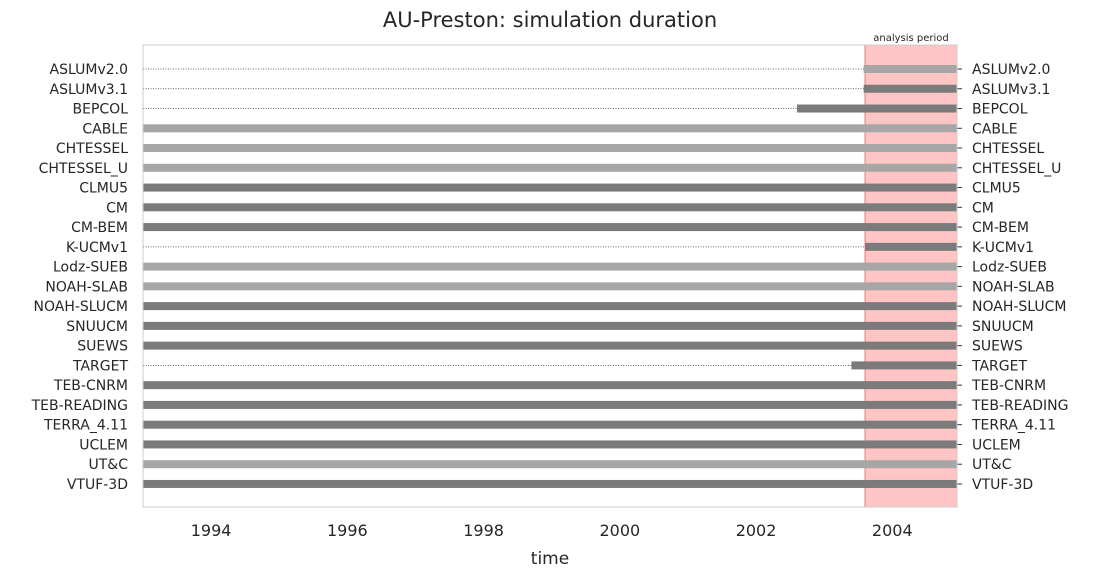 The image size is (1100, 583). What do you see at coordinates (552, 530) in the screenshot?
I see `x-tick-labels: 1994 1996 1998 2000 2002 2004` at bounding box center [552, 530].